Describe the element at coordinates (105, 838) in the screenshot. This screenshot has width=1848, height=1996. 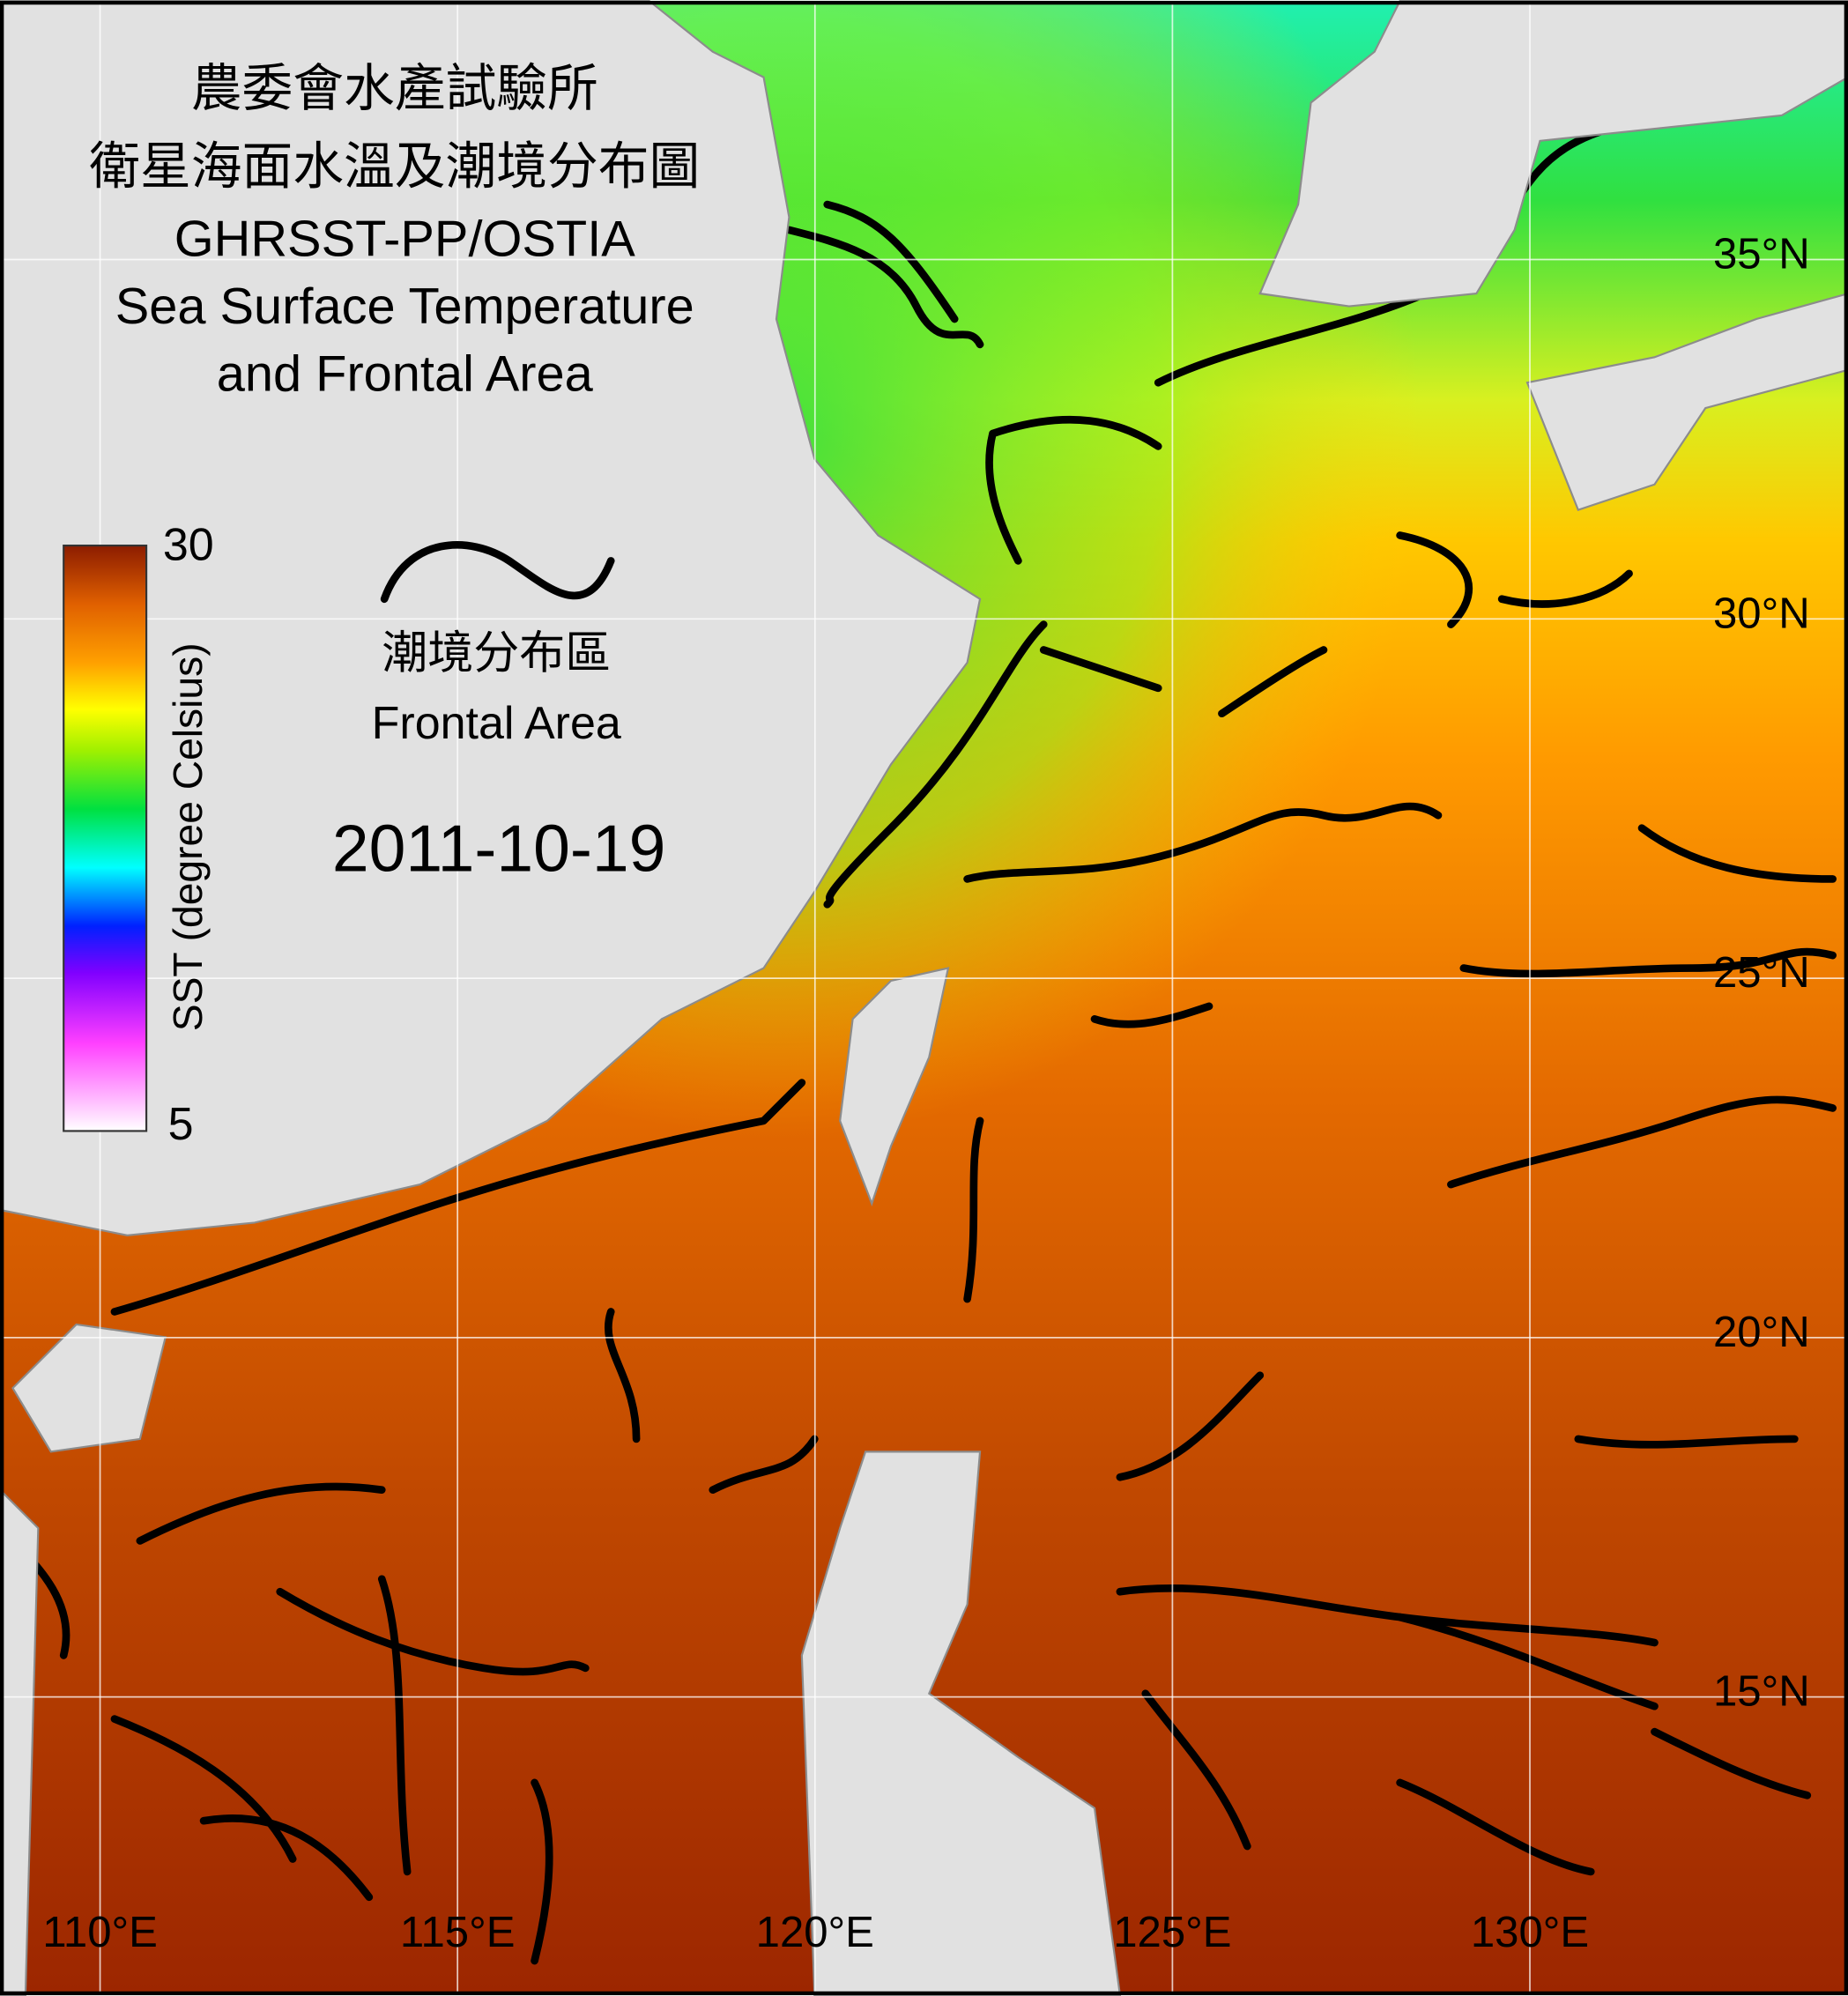
I see `colorbar` at that location.